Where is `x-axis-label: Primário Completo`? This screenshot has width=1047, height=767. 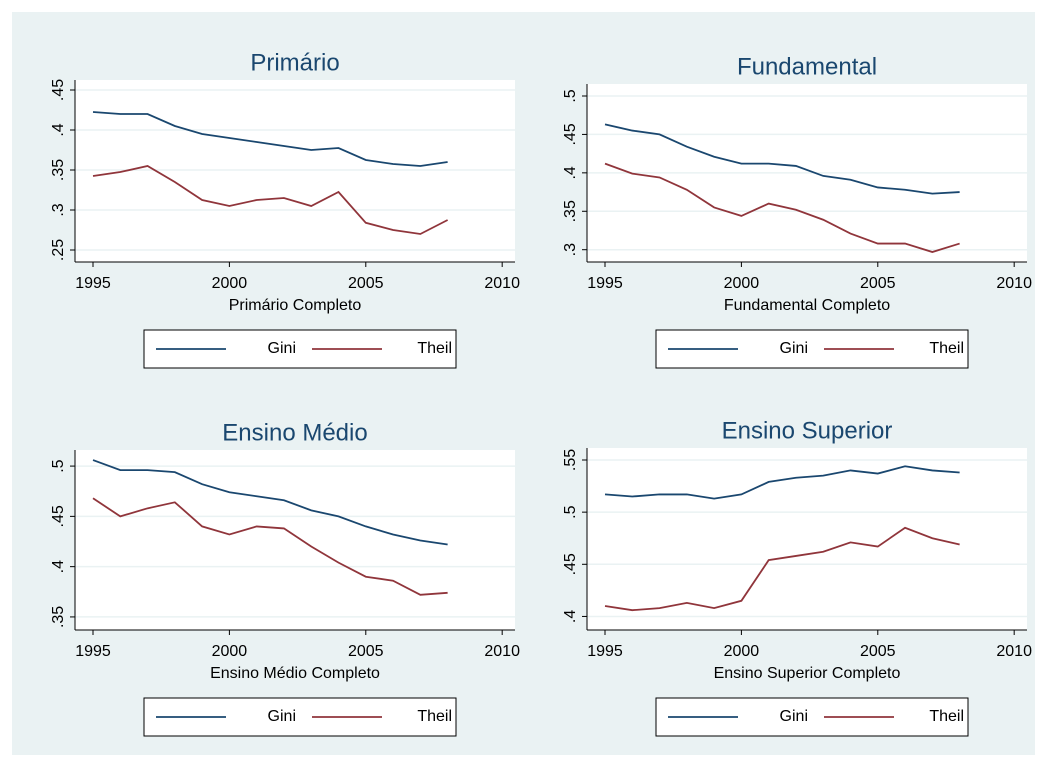 x-axis-label: Primário Completo is located at coordinates (295, 305).